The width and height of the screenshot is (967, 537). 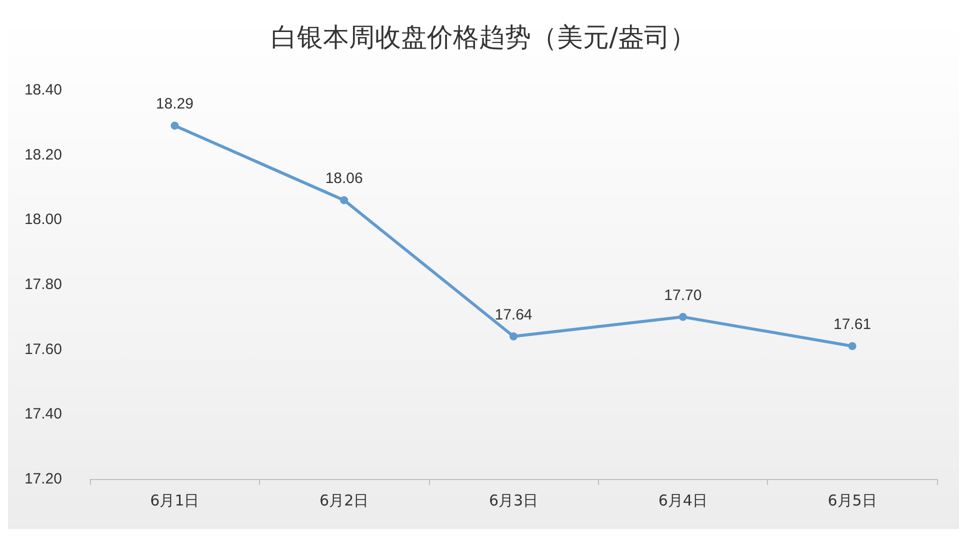 I want to click on y-tick-label: 18.20, so click(x=43, y=155).